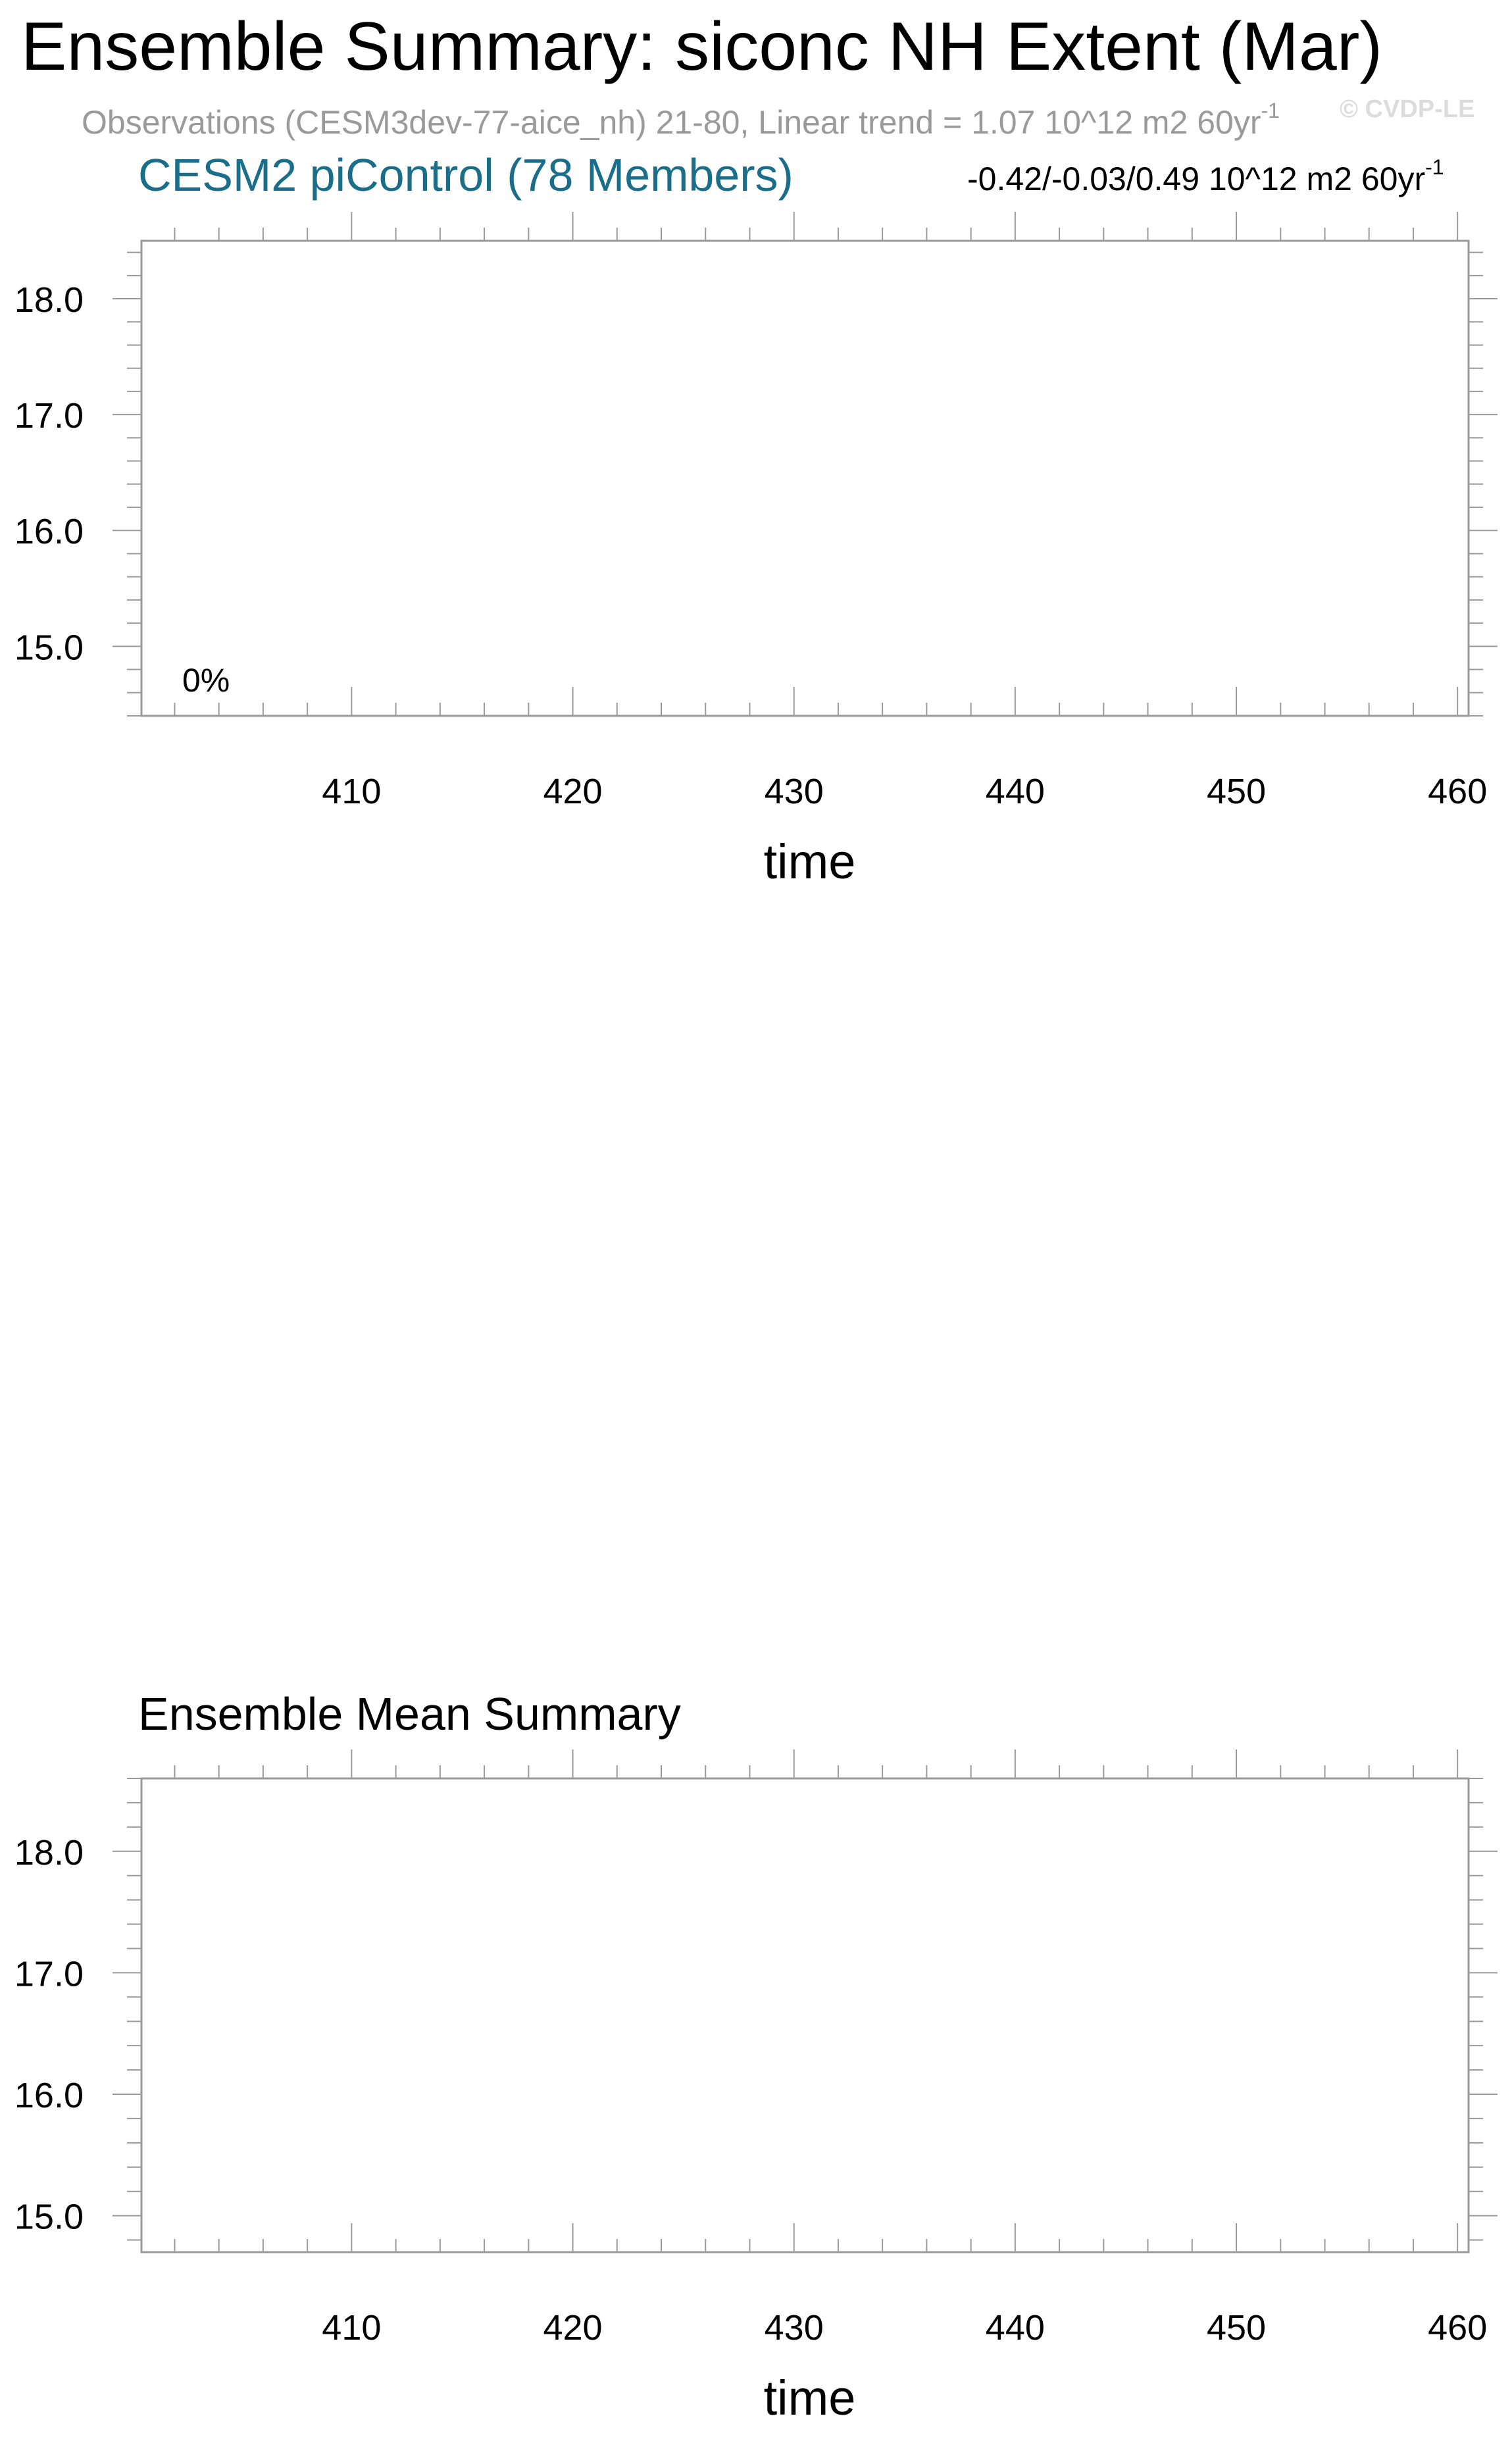 The height and width of the screenshot is (2439, 1512). What do you see at coordinates (466, 175) in the screenshot?
I see `panel1-title: CESM2 piControl (78 Members)` at bounding box center [466, 175].